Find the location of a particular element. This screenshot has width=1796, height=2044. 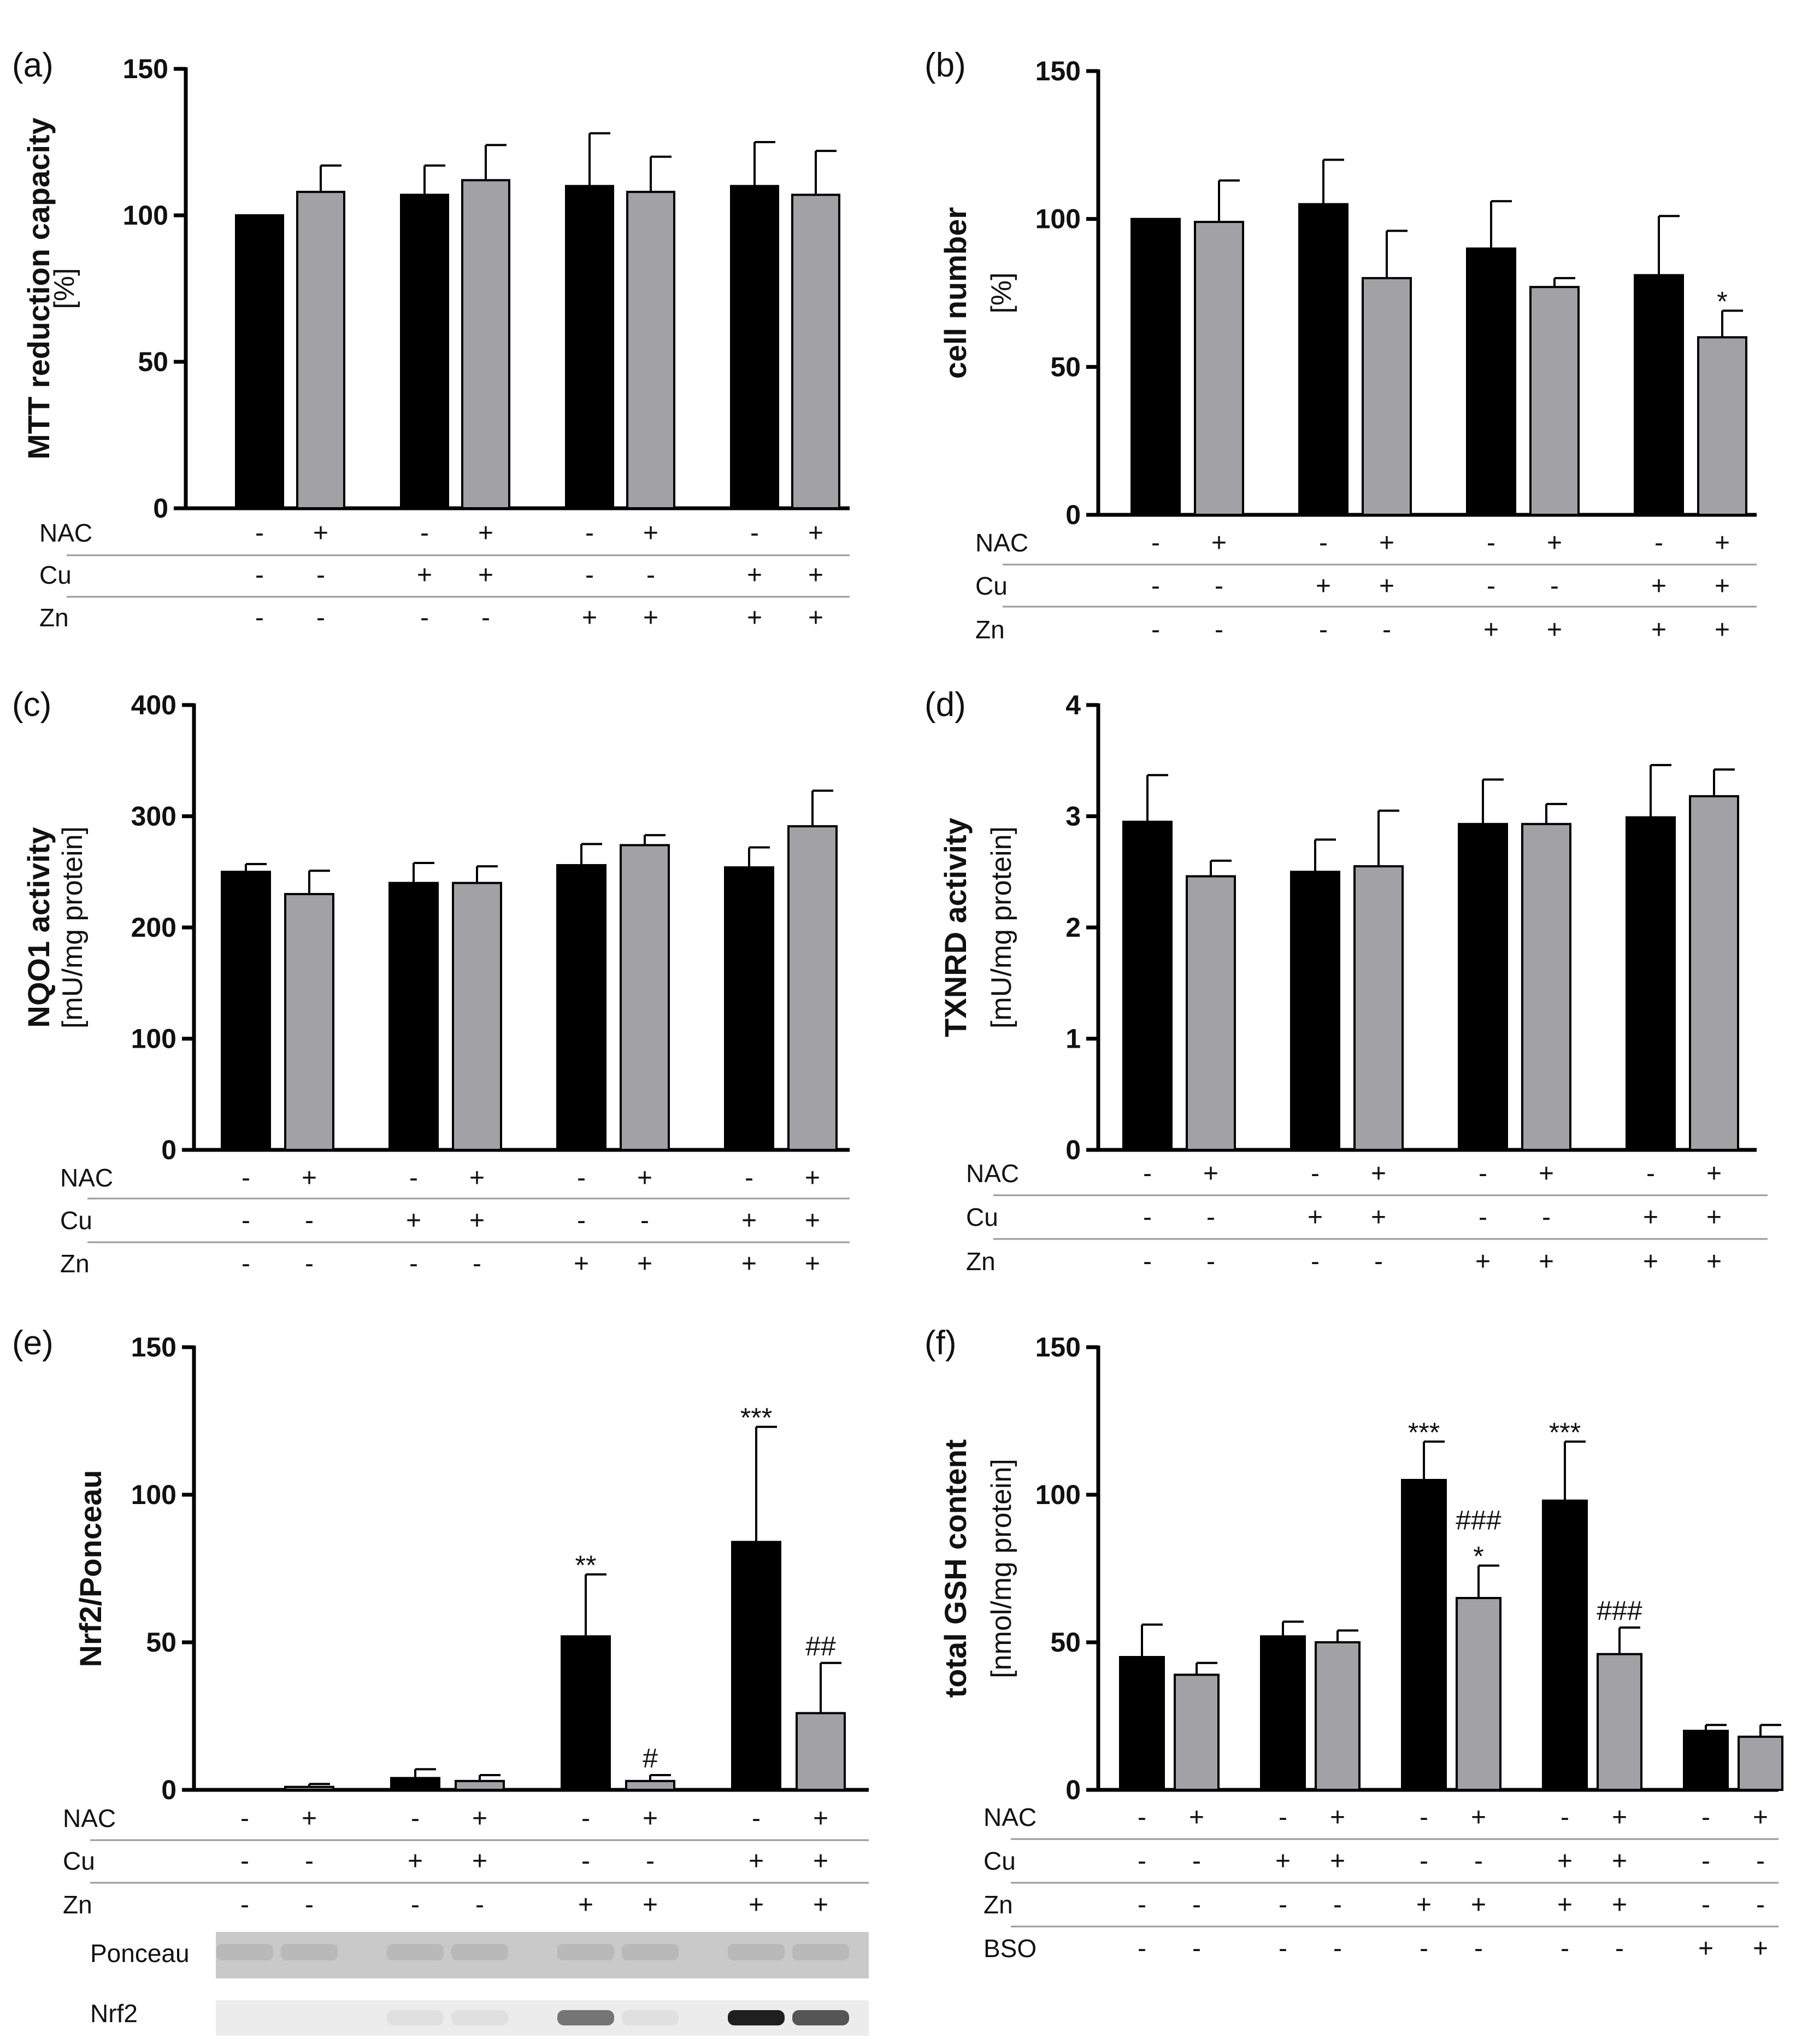

blot-label-ponceau: Ponceau is located at coordinates (140, 1953).